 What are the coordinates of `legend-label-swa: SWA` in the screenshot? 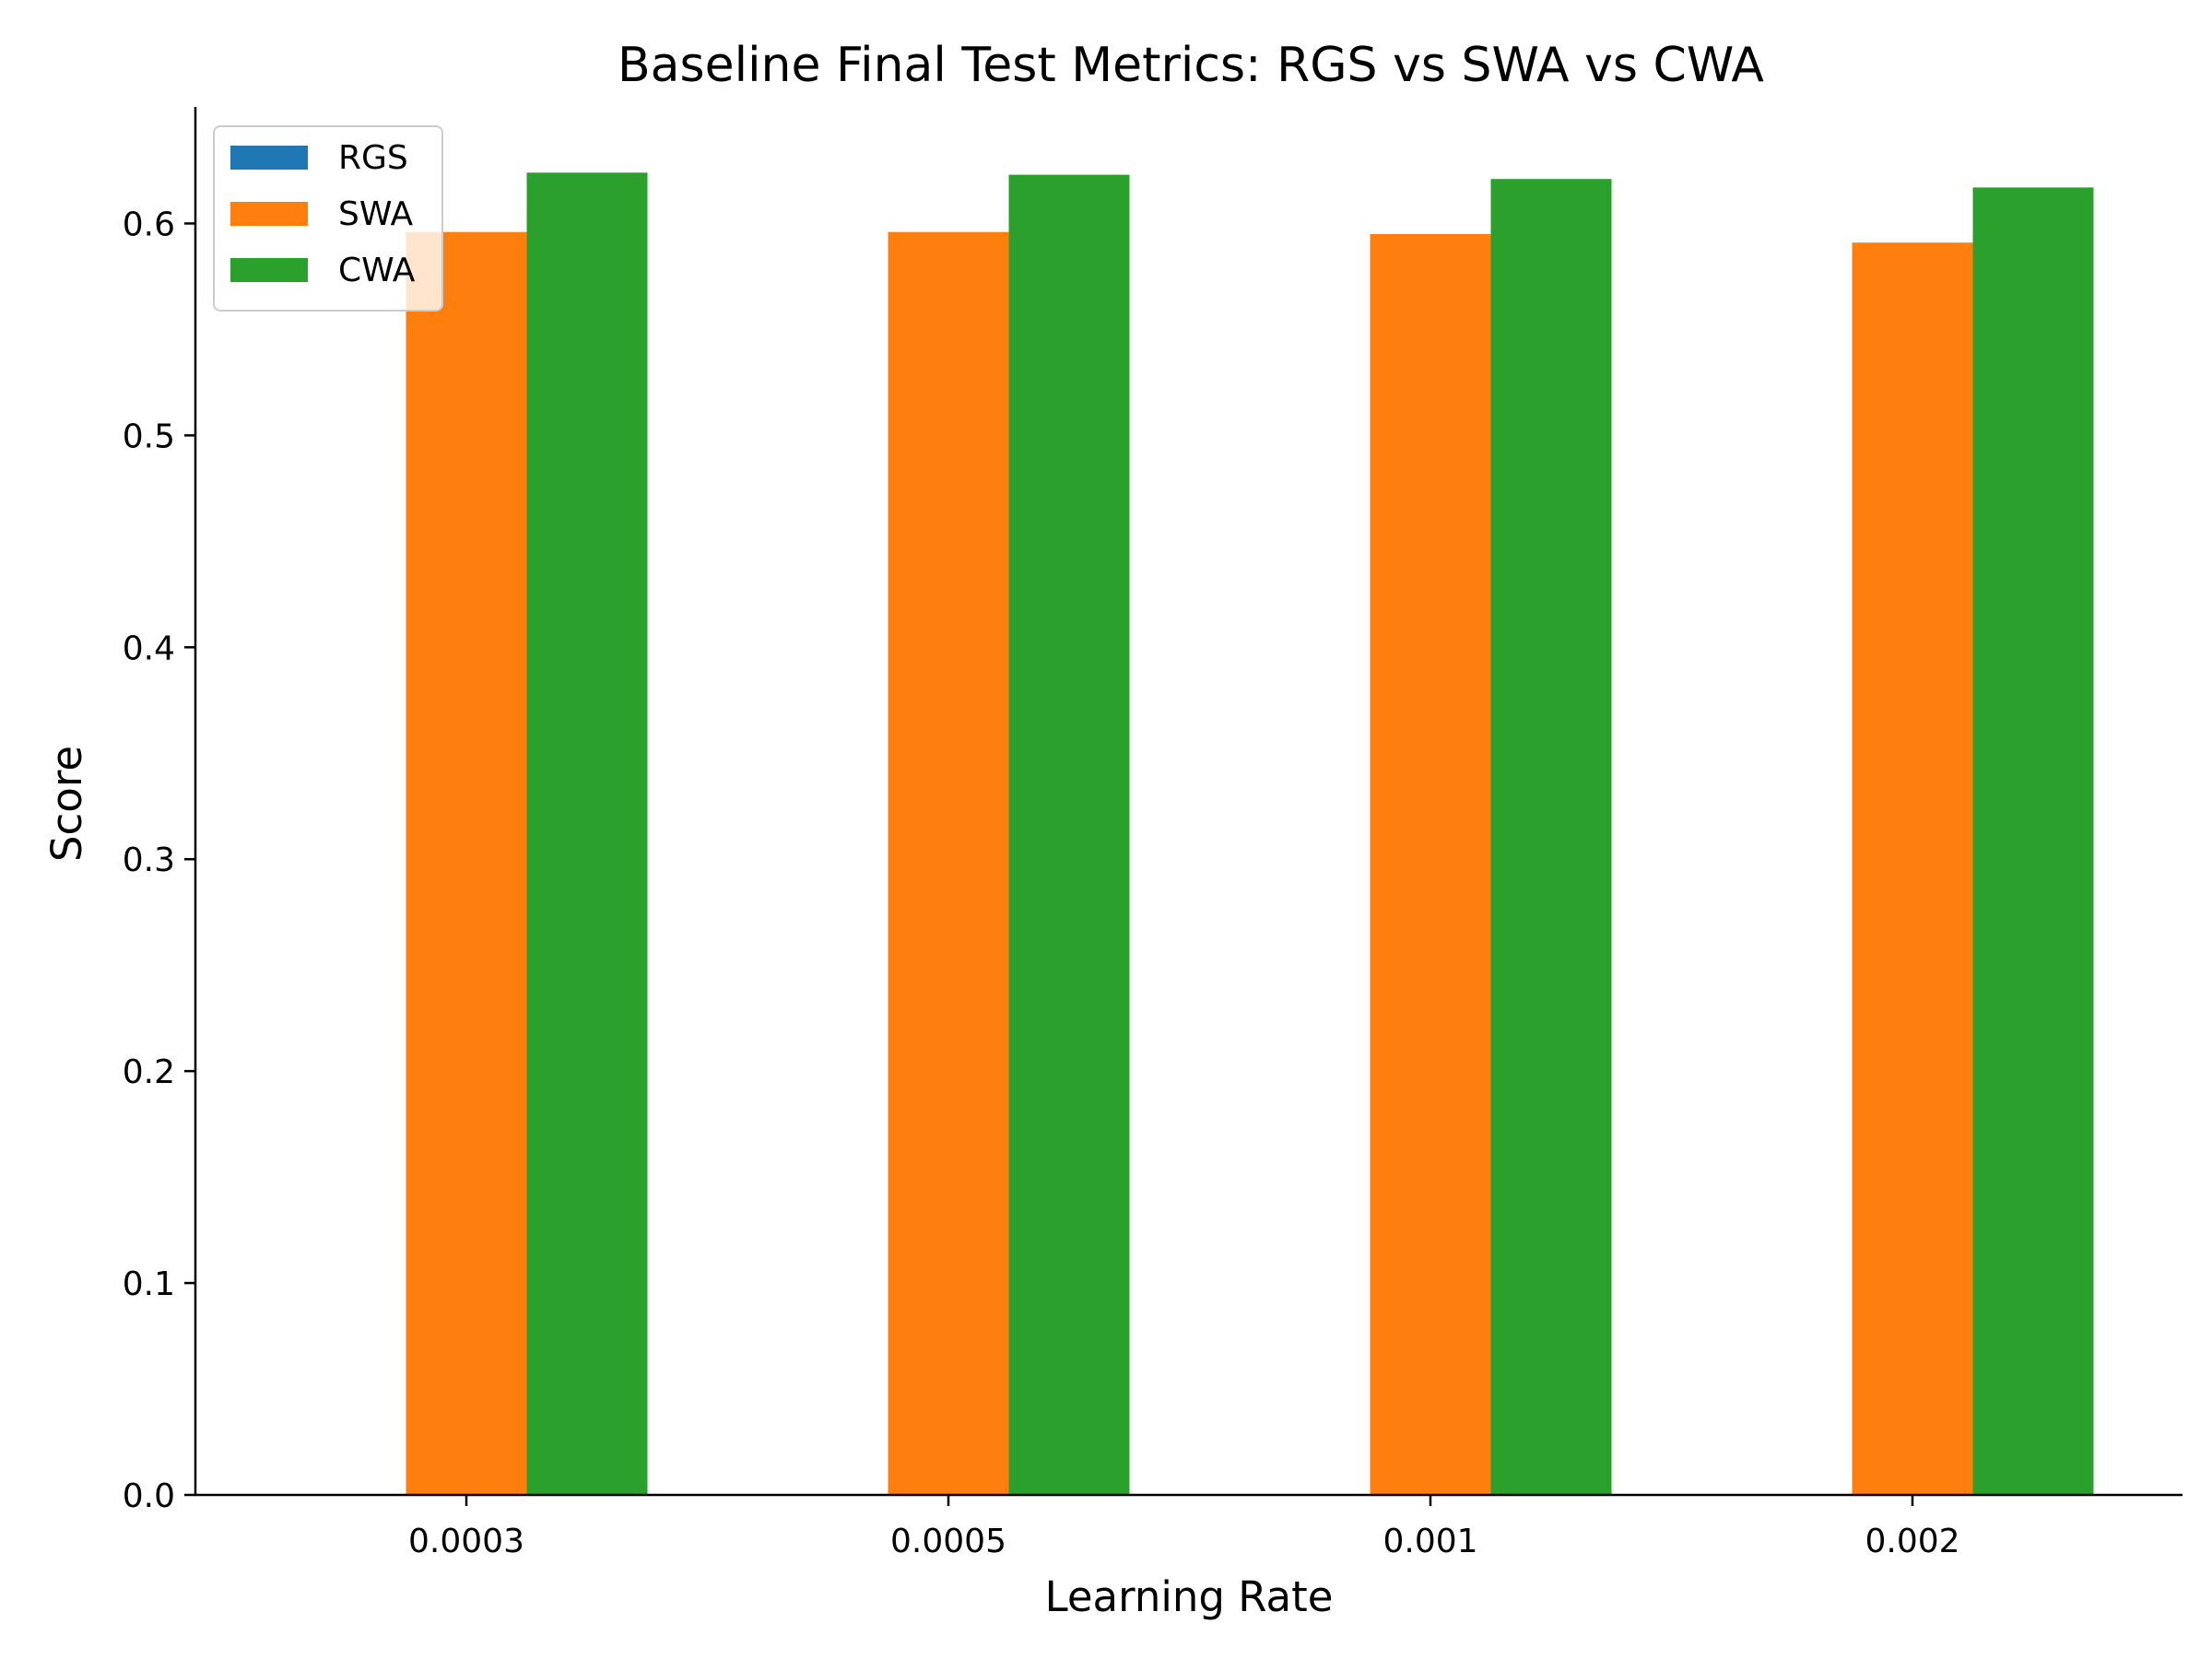 It's located at (375, 214).